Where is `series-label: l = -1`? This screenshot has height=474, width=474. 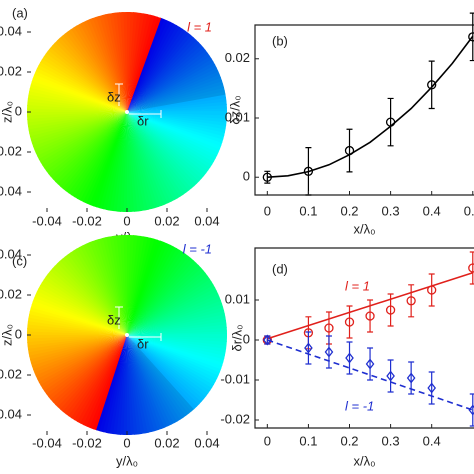
series-label: l = -1 is located at coordinates (359, 405).